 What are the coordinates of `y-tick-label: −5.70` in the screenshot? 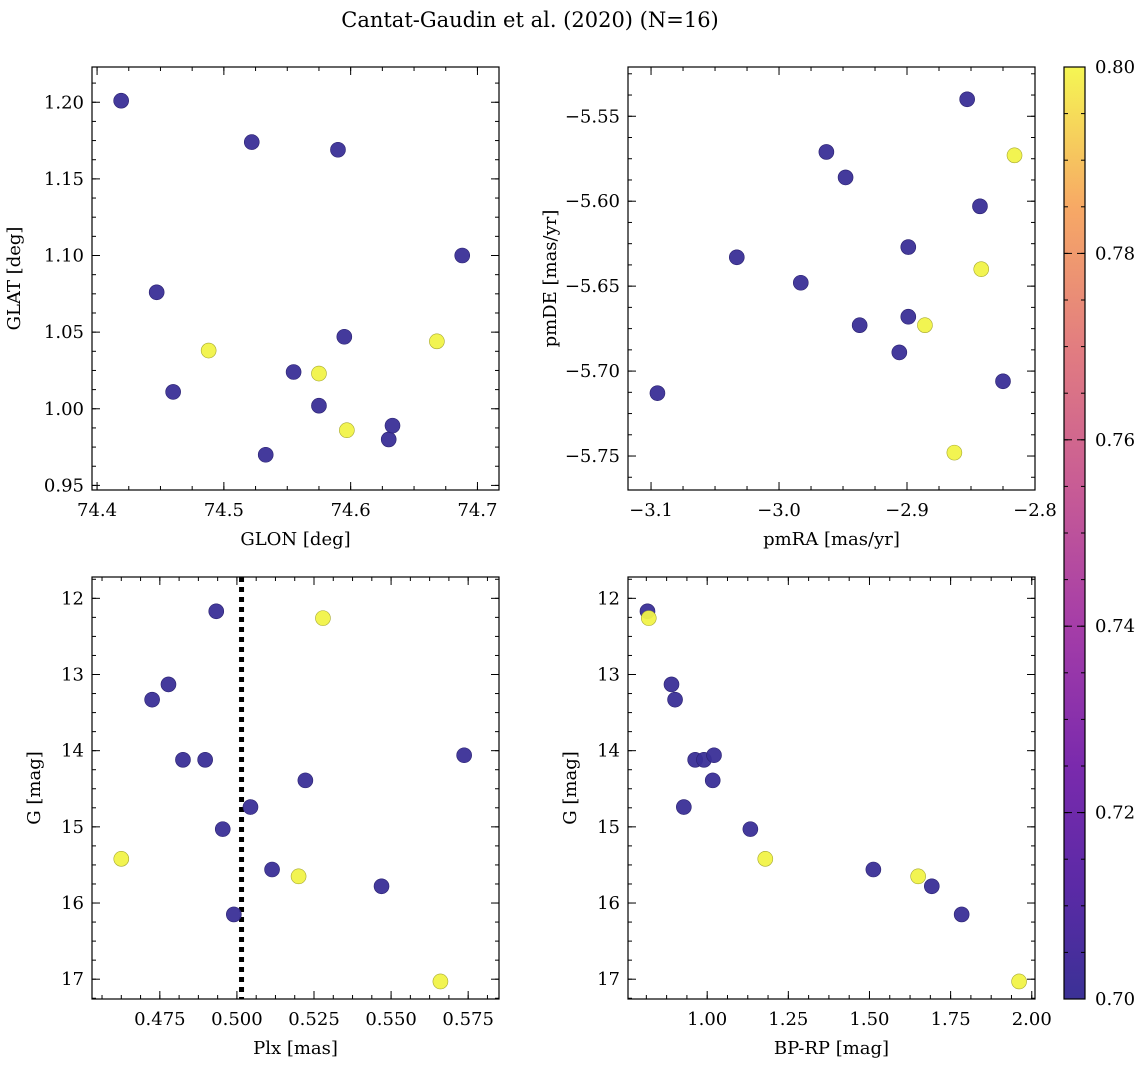 It's located at (592, 371).